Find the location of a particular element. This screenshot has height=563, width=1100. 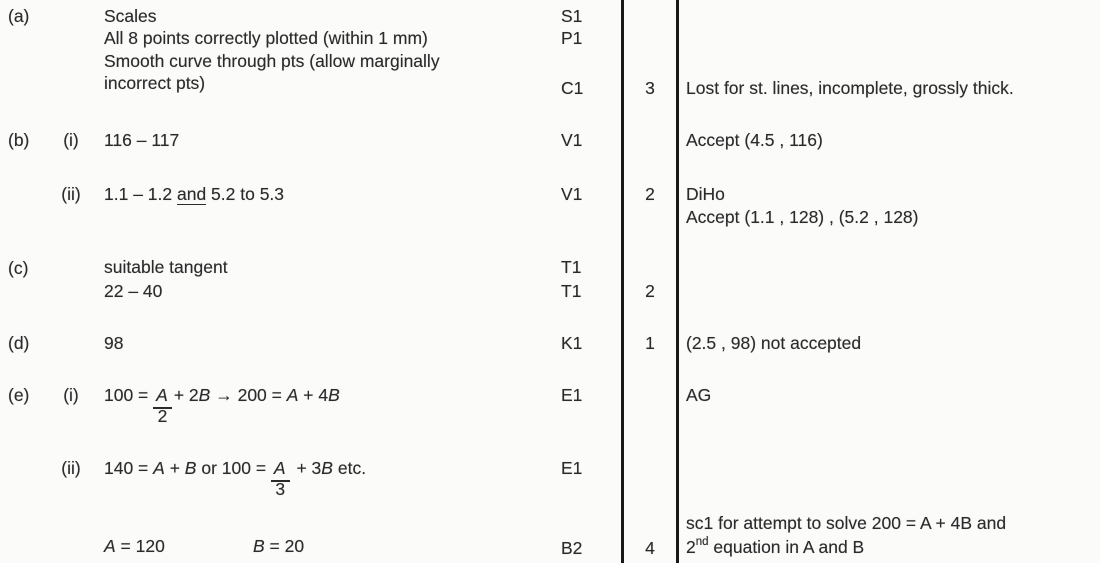

eq-segment: 100 = is located at coordinates (129, 395).